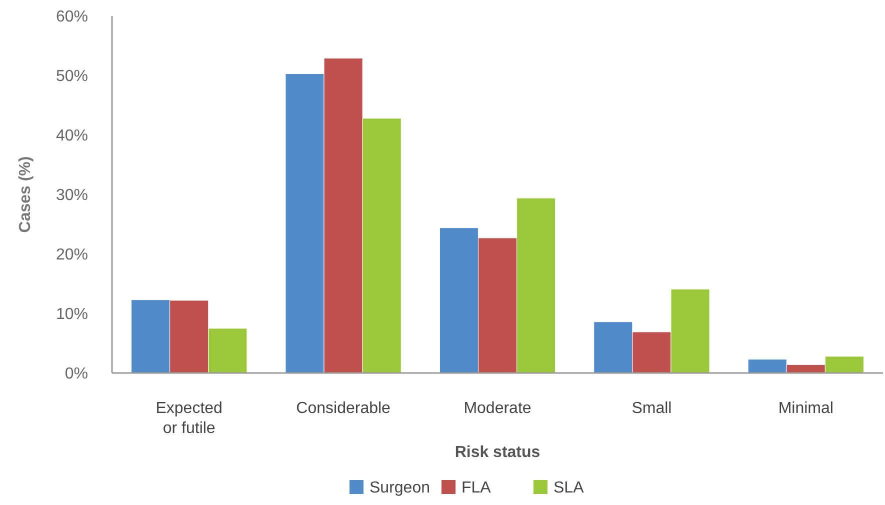  I want to click on y-tick-label: 30%, so click(72, 195).